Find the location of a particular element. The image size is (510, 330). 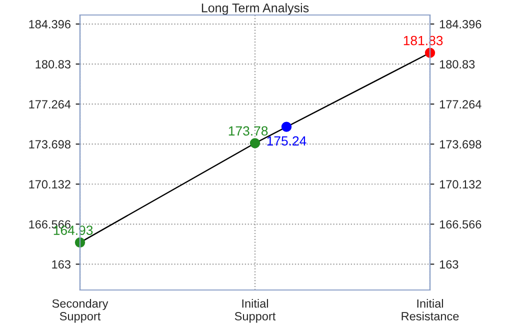

x-tick-label: Initial Support is located at coordinates (255, 311).